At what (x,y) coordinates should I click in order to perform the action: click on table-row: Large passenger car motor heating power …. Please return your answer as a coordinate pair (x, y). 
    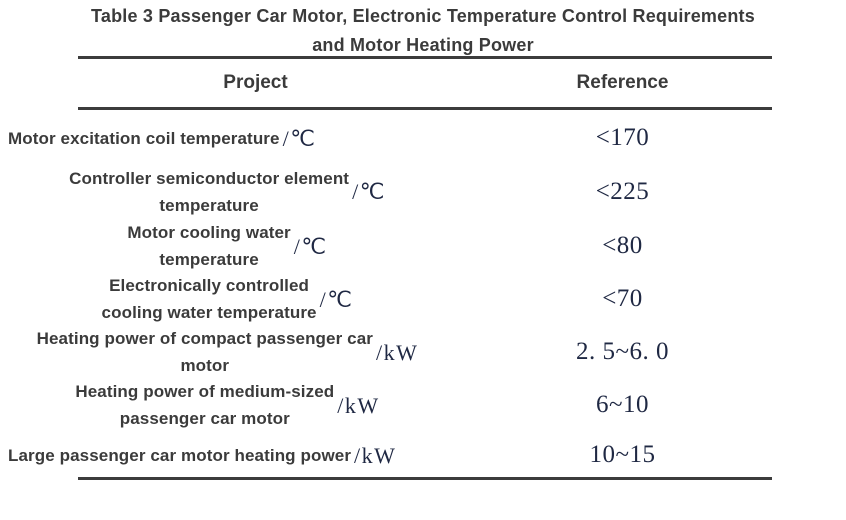
    Looking at the image, I should click on (395, 455).